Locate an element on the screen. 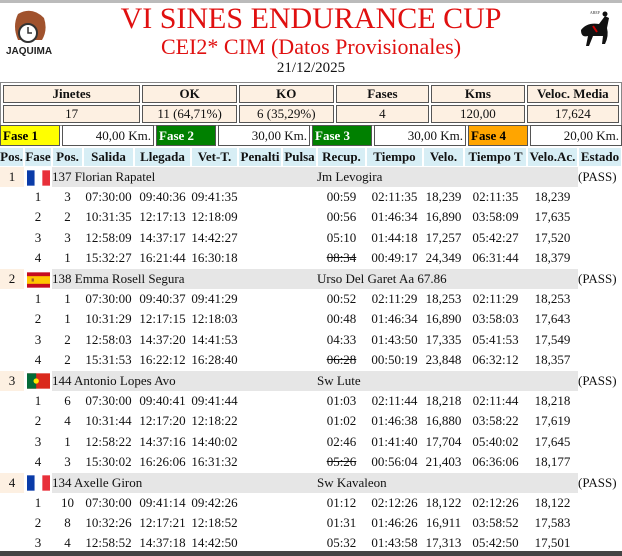  arrival-time: 14:37:16 is located at coordinates (162, 441).